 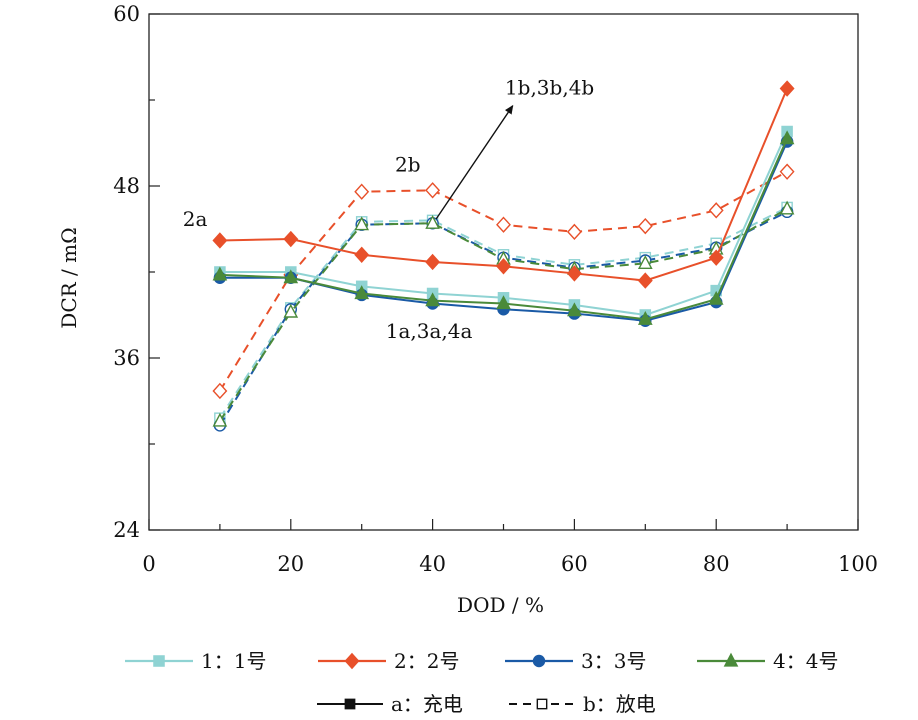 I want to click on x-tick-label: 100, so click(x=858, y=564).